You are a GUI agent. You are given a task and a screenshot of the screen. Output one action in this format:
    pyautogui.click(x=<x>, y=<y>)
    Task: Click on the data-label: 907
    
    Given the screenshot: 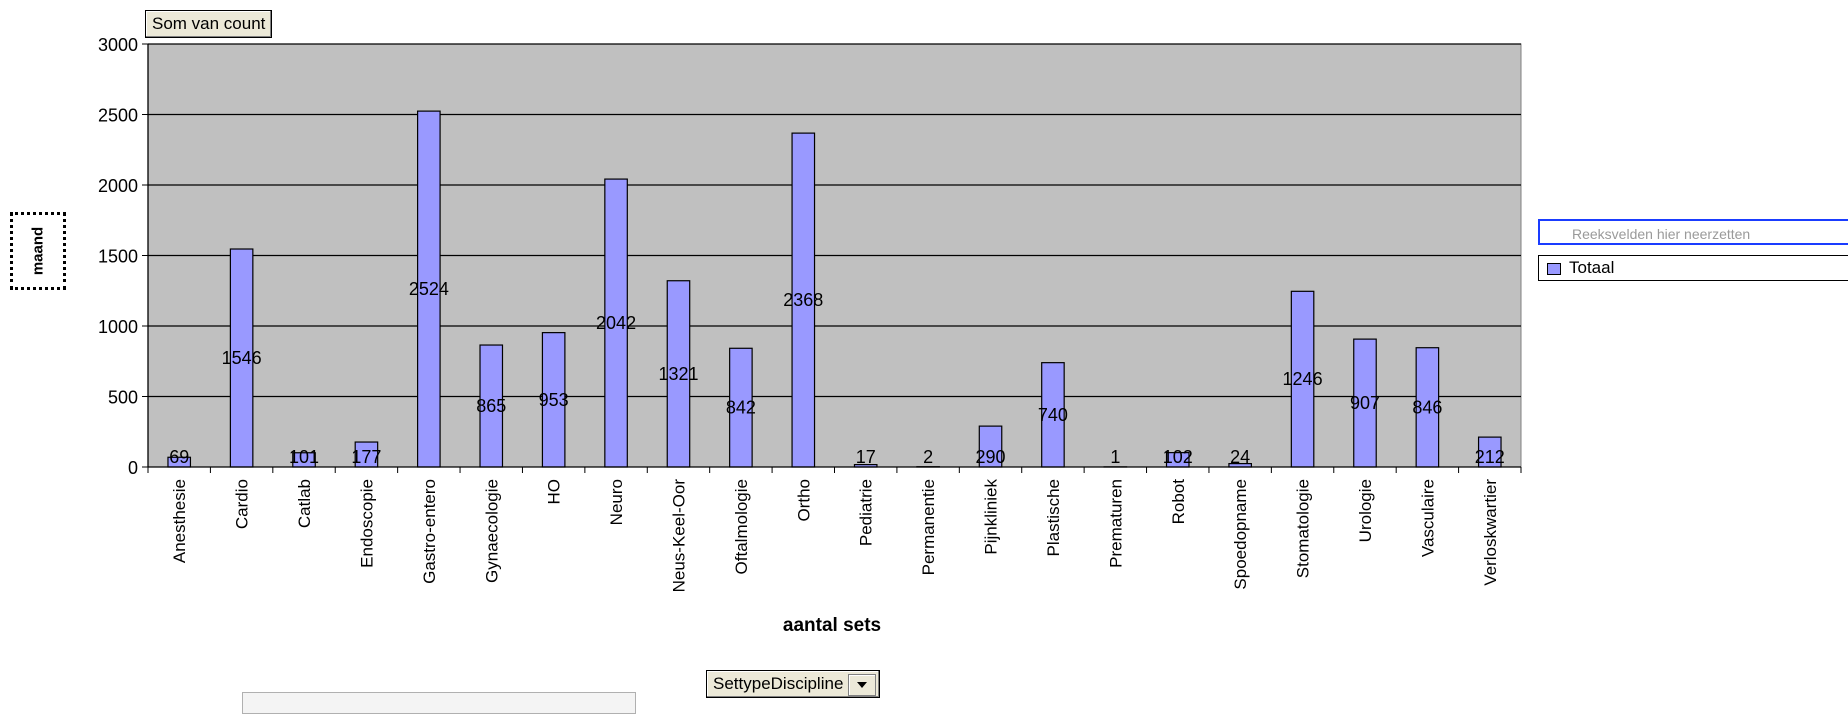 What is the action you would take?
    pyautogui.click(x=1365, y=403)
    